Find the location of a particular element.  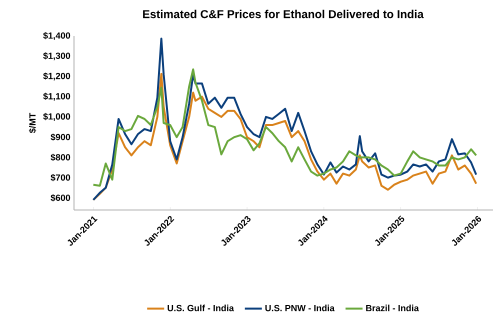

legend-label: U.S. Gulf - India is located at coordinates (201, 308).